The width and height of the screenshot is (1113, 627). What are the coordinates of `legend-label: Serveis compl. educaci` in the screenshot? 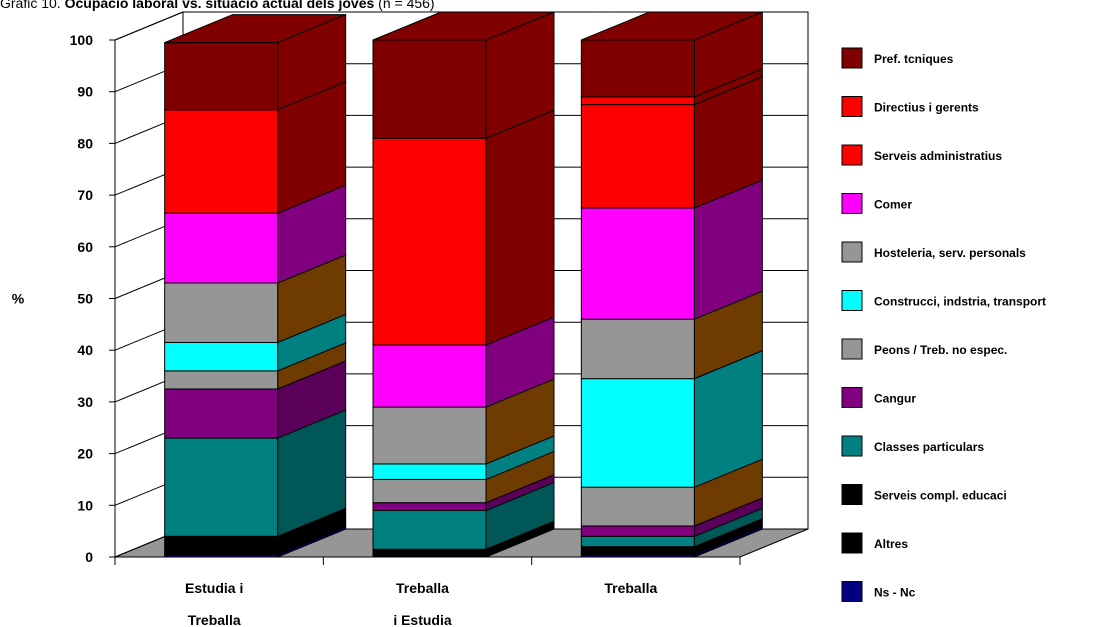 It's located at (940, 496).